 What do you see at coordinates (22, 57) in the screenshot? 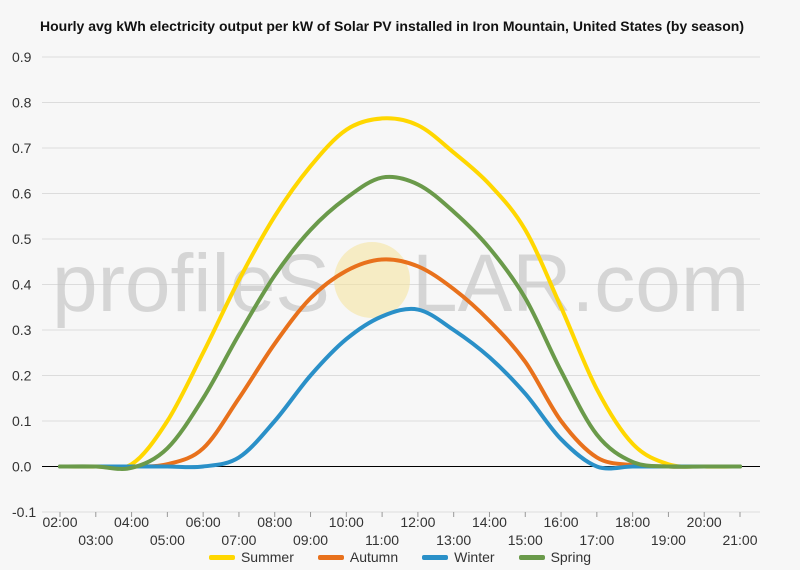
I see `y-tick-label: 0.9` at bounding box center [22, 57].